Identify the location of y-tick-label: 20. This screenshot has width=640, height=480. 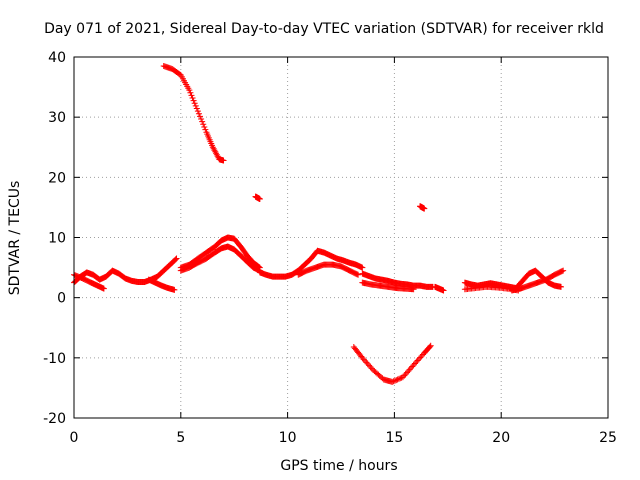
(57, 178).